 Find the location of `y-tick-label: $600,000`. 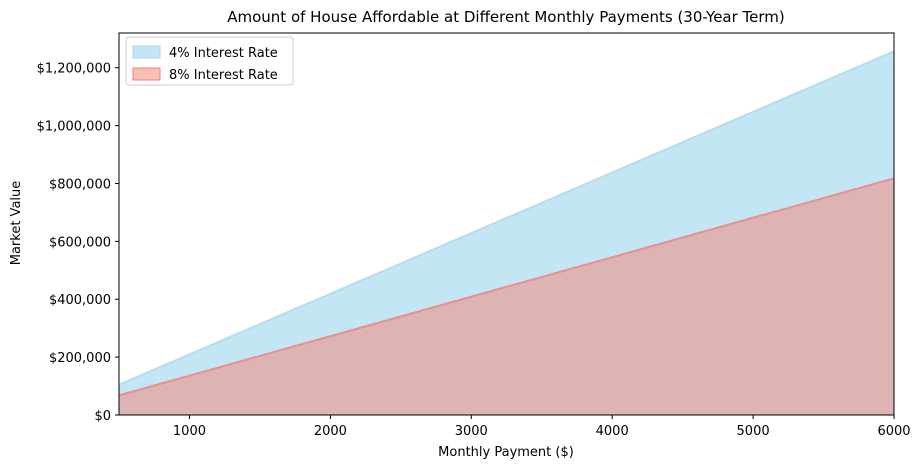

y-tick-label: $600,000 is located at coordinates (80, 242).